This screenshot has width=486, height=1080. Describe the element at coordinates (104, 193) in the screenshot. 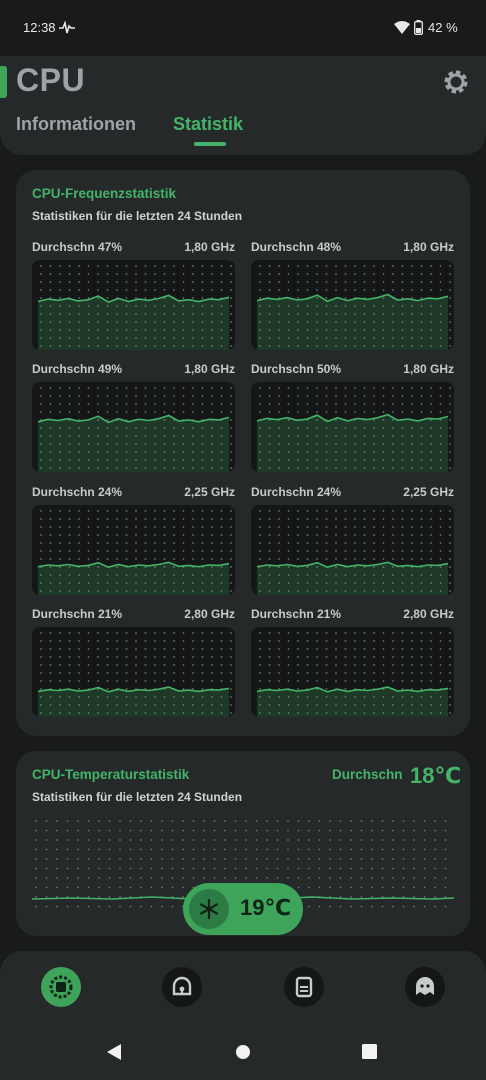

I see `frequency-card-title: CPU-Frequenzstatistik` at that location.